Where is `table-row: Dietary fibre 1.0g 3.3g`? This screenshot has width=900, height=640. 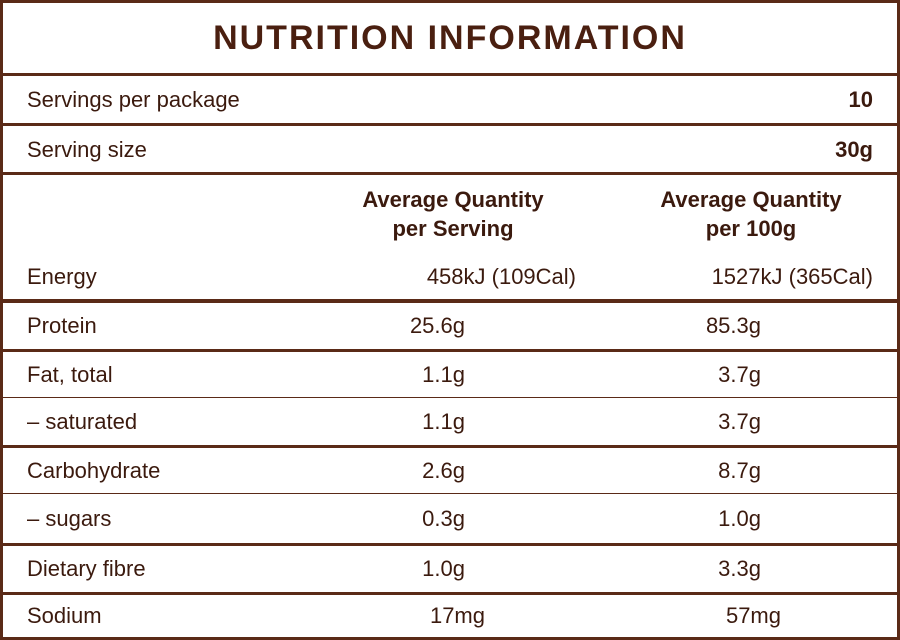 table-row: Dietary fibre 1.0g 3.3g is located at coordinates (450, 569).